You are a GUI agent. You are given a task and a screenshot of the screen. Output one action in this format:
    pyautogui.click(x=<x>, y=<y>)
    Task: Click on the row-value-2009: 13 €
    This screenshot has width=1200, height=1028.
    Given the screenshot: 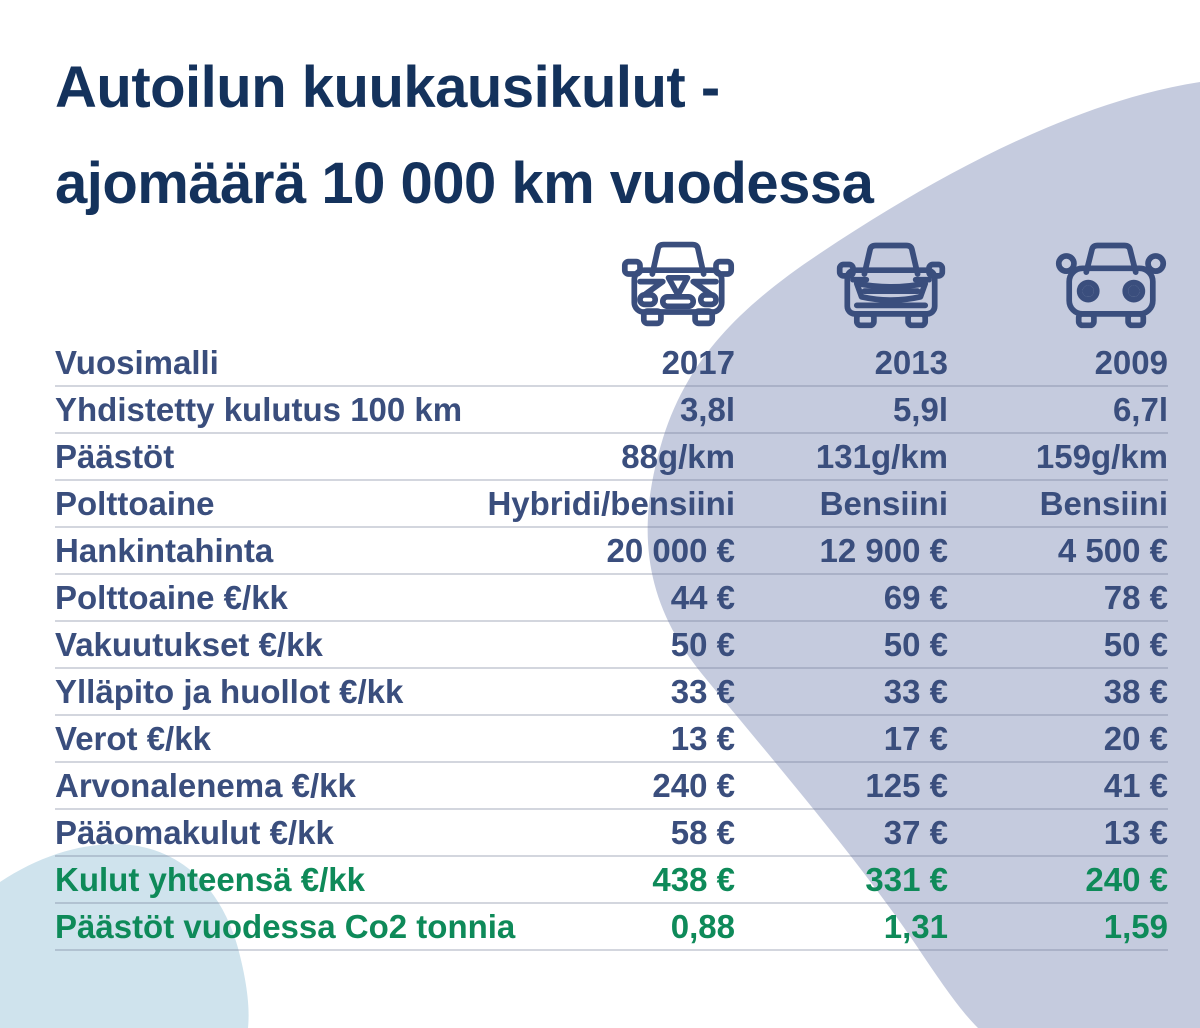 What is the action you would take?
    pyautogui.click(x=1135, y=832)
    